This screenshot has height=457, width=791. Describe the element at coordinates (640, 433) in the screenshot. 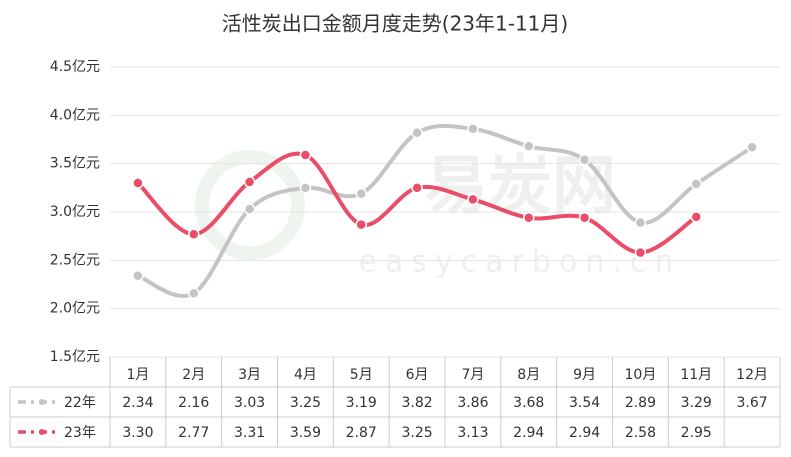

I see `table-value: 2.58` at that location.